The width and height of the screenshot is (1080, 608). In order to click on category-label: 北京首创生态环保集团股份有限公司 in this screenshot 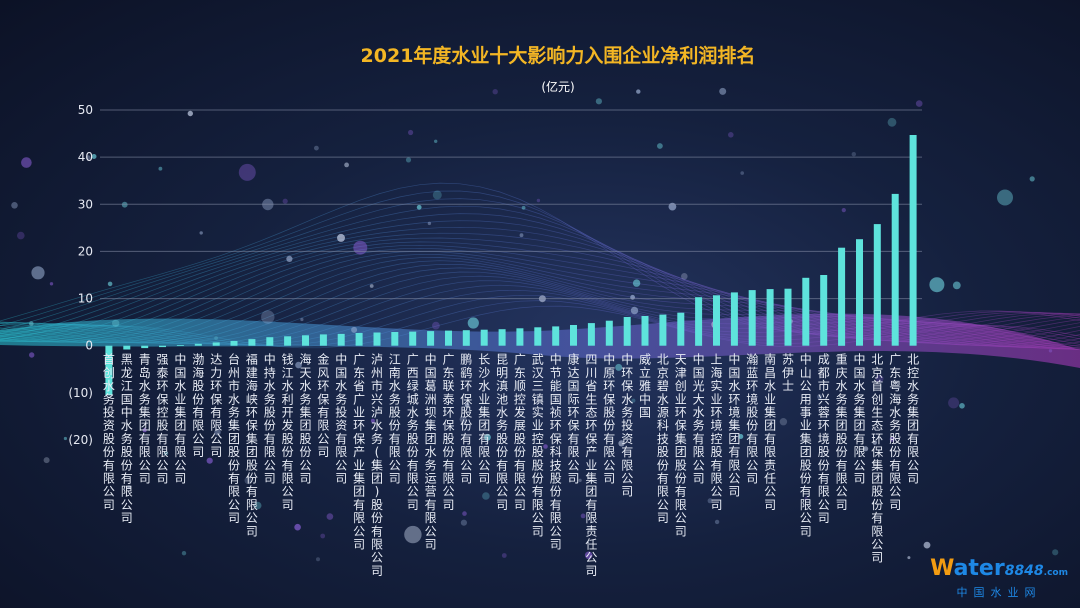, I will do `click(877, 459)`.